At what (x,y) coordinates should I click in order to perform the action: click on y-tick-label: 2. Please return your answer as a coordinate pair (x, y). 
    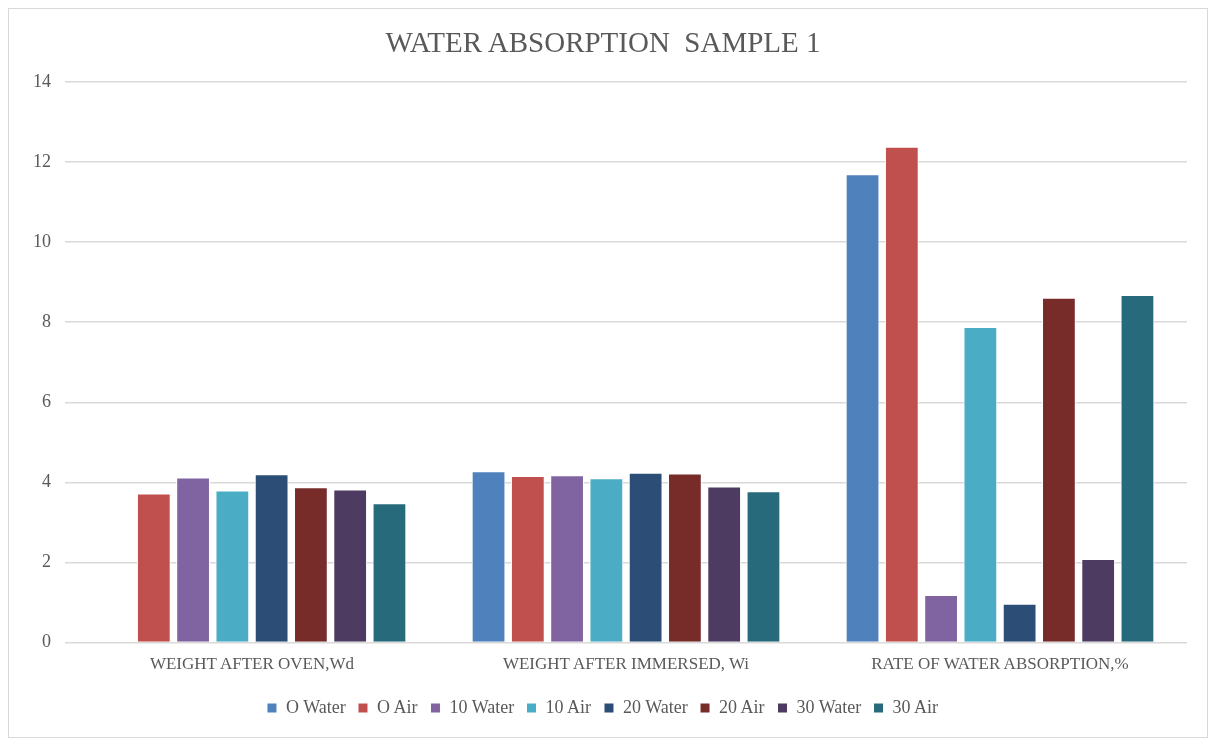
    Looking at the image, I should click on (46, 561).